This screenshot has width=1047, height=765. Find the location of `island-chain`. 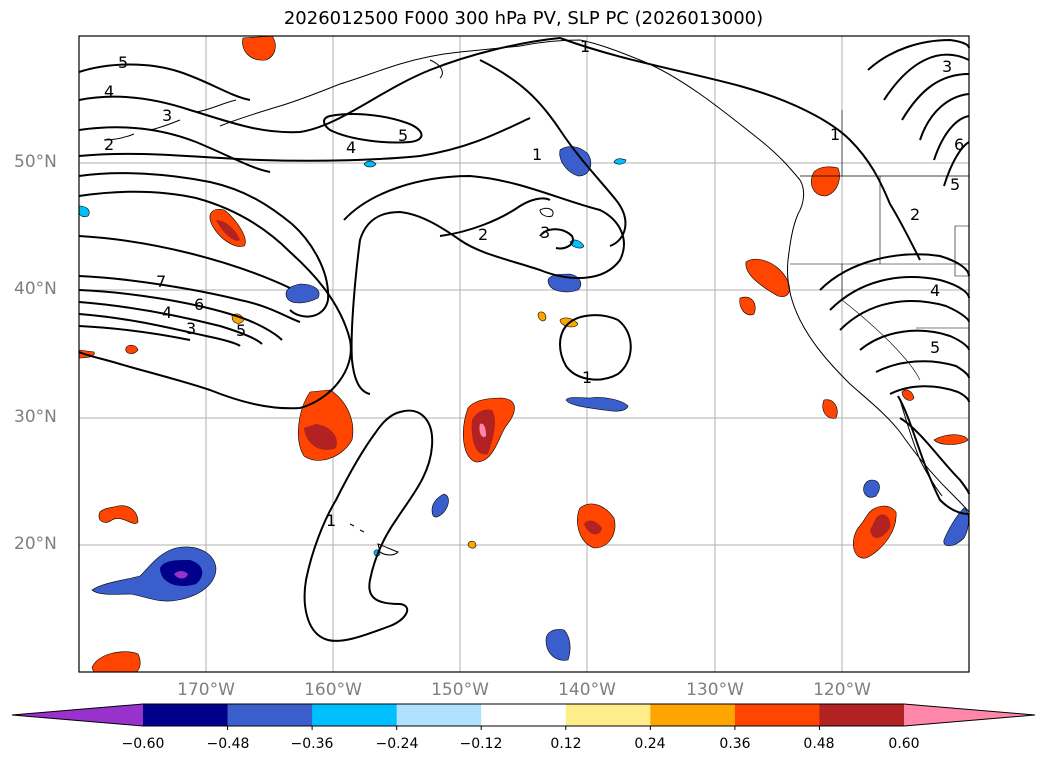

island-chain is located at coordinates (170, 120).